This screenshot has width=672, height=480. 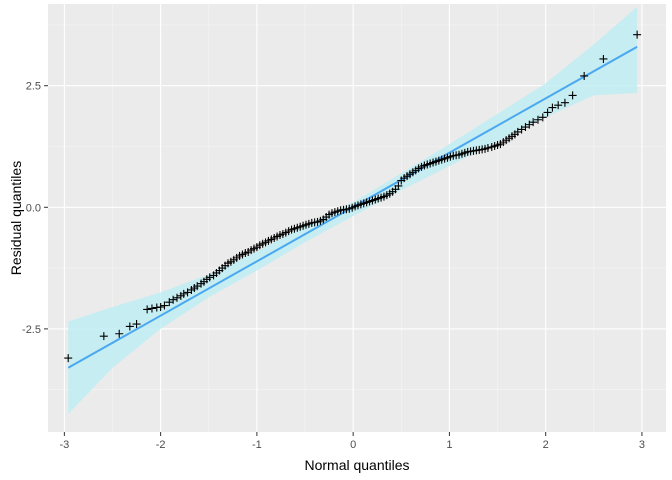 I want to click on x-tick-label: -2, so click(x=161, y=445).